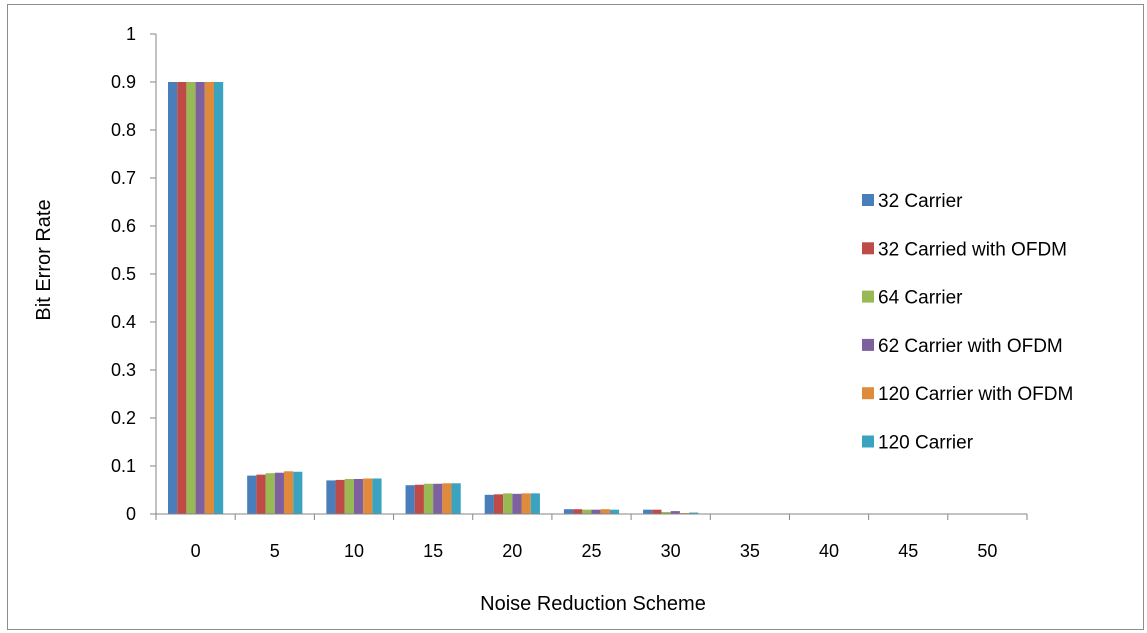 The image size is (1147, 633). Describe the element at coordinates (908, 551) in the screenshot. I see `x-tick-label: 45` at that location.